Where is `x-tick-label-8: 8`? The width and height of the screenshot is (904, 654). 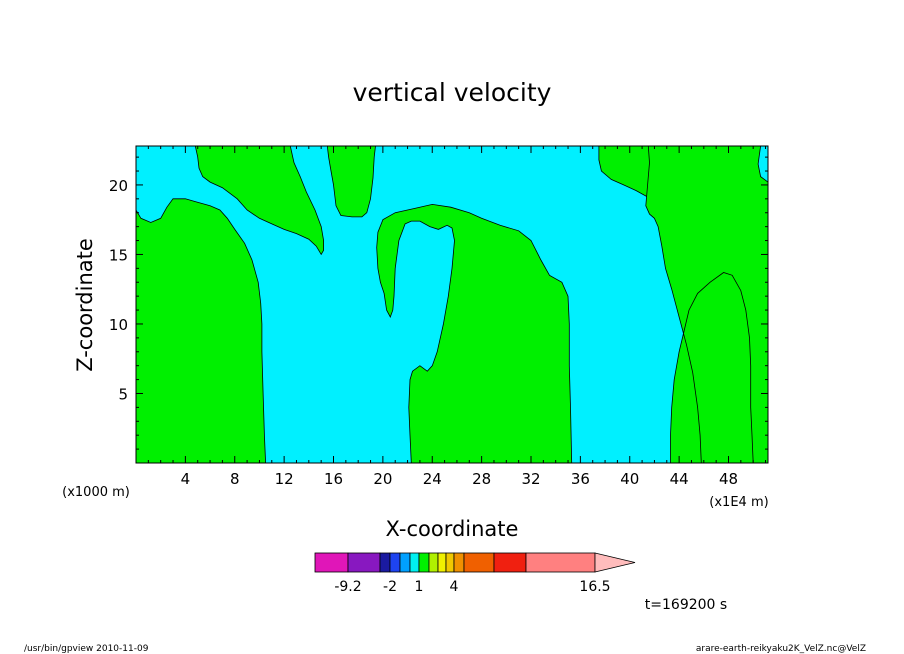 x-tick-label-8: 8 is located at coordinates (235, 479).